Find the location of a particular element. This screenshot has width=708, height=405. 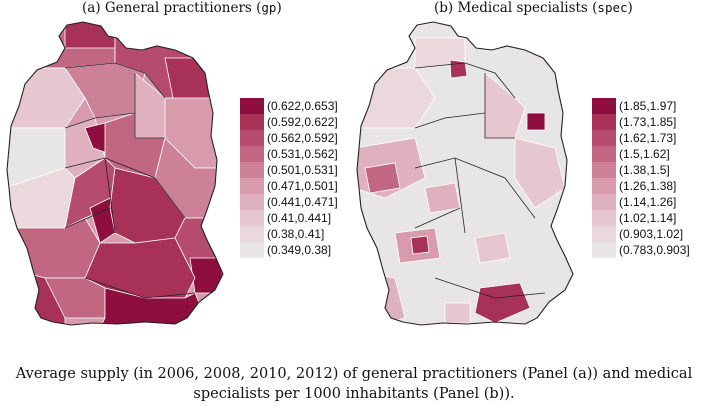

panel-b-title: (b) Medical specialists (spec) is located at coordinates (533, 8).